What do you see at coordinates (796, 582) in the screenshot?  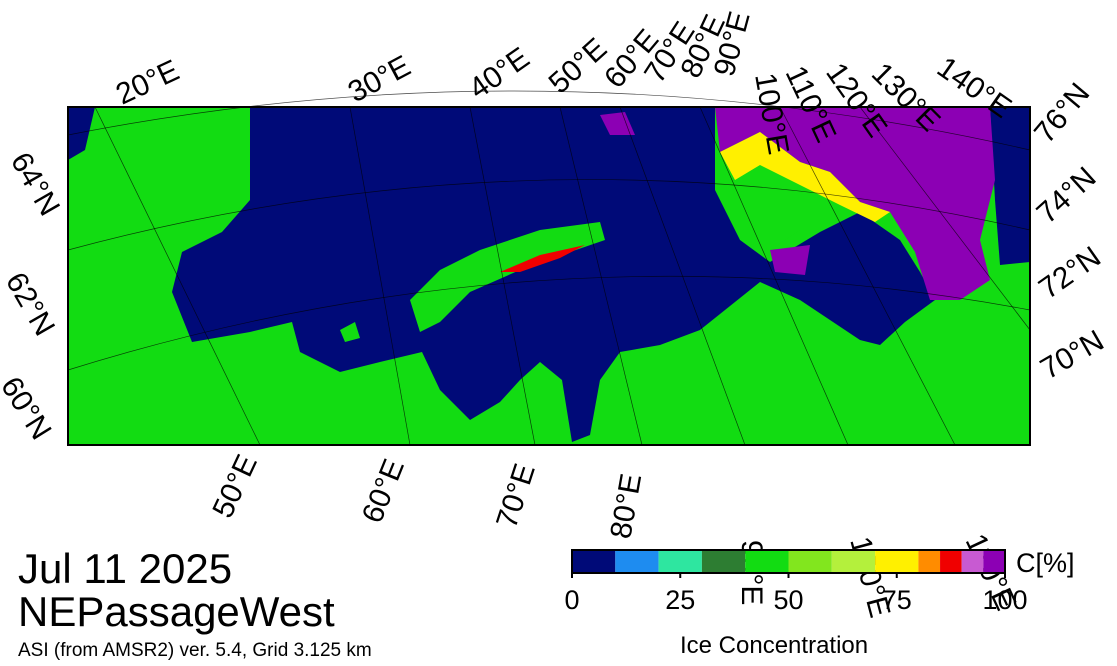 I see `colorbar: 0 25 50 75 100` at bounding box center [796, 582].